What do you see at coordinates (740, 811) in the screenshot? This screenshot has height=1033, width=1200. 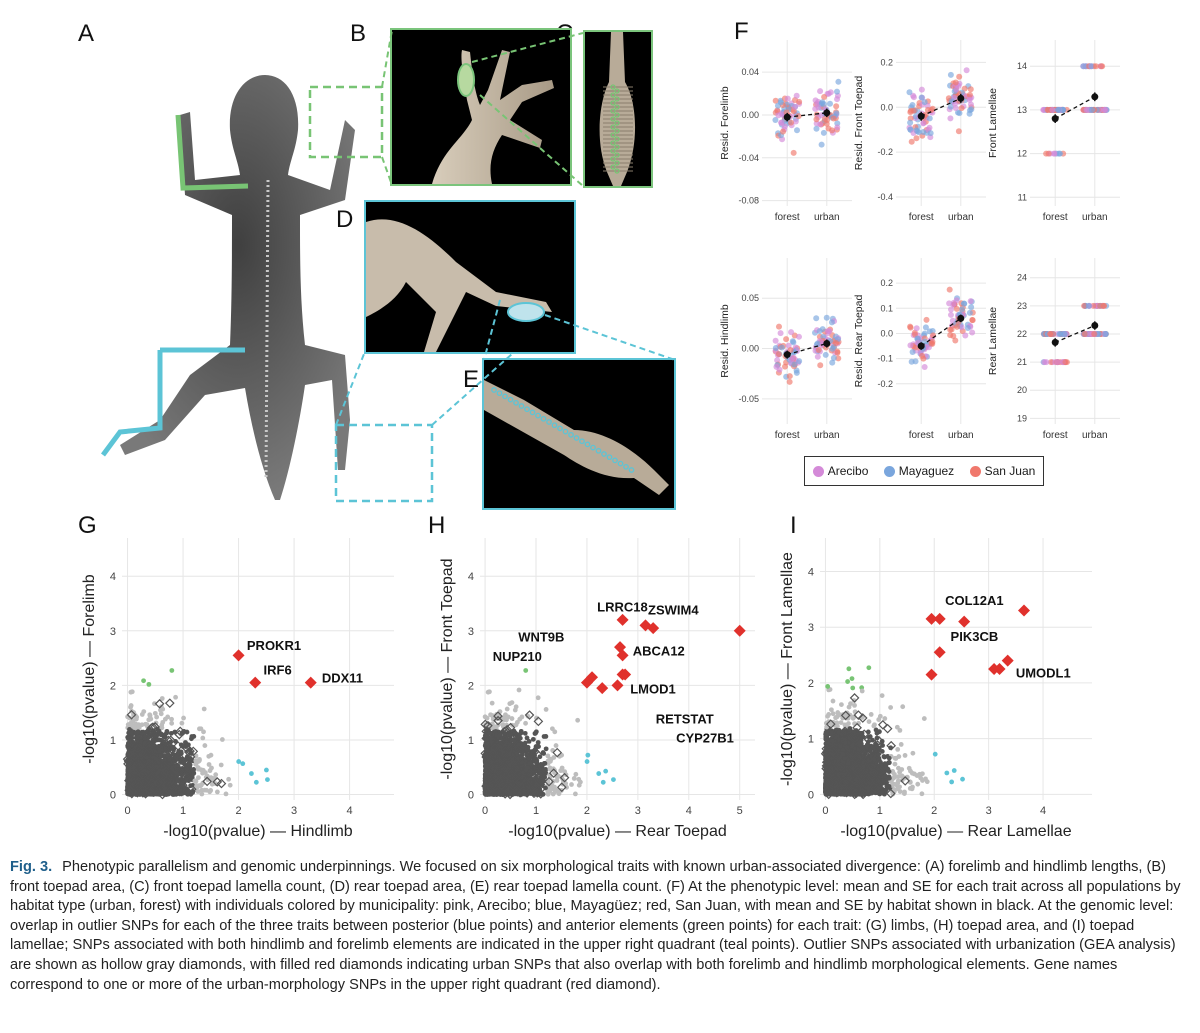 I see `x-tick-label: 5` at bounding box center [740, 811].